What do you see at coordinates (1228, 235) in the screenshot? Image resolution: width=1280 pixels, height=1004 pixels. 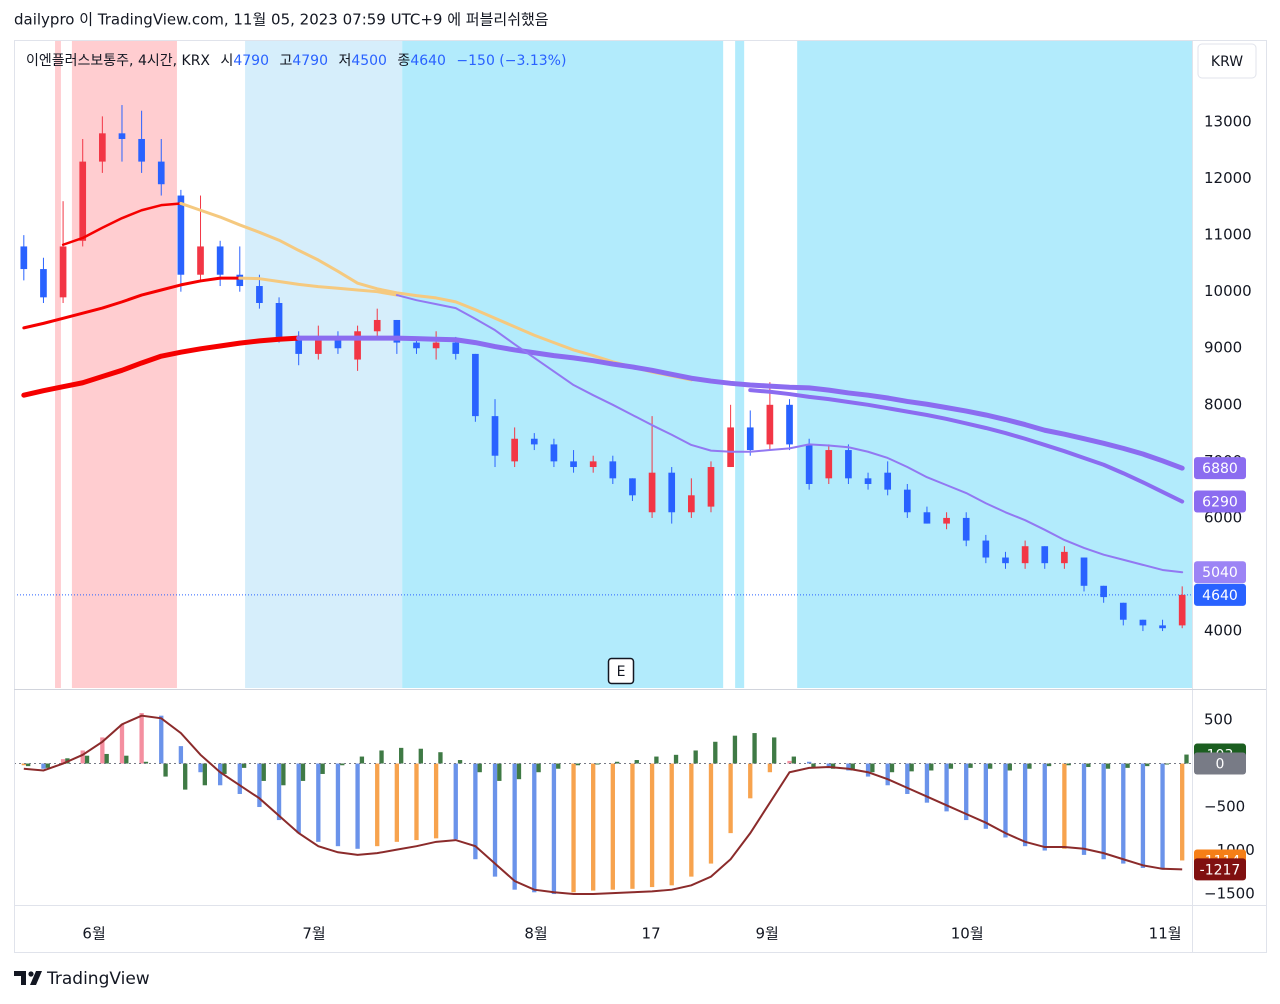 I see `y-tick-label: 11000` at bounding box center [1228, 235].